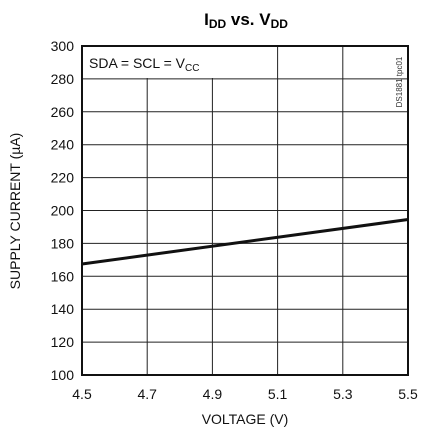 Image resolution: width=421 pixels, height=439 pixels. Describe the element at coordinates (245, 419) in the screenshot. I see `x-axis-label: VOLTAGE (V)` at that location.